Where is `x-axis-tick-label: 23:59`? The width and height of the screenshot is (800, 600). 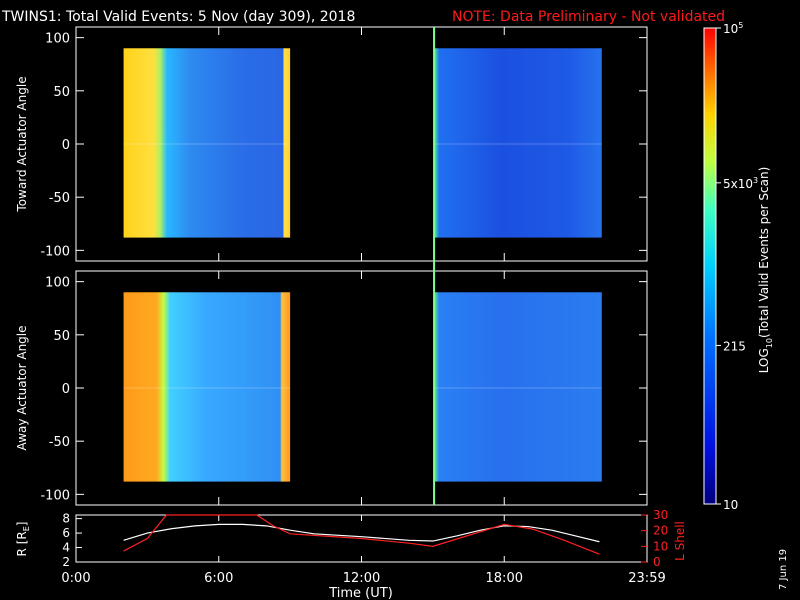 x-axis-tick-label: 23:59 is located at coordinates (646, 578).